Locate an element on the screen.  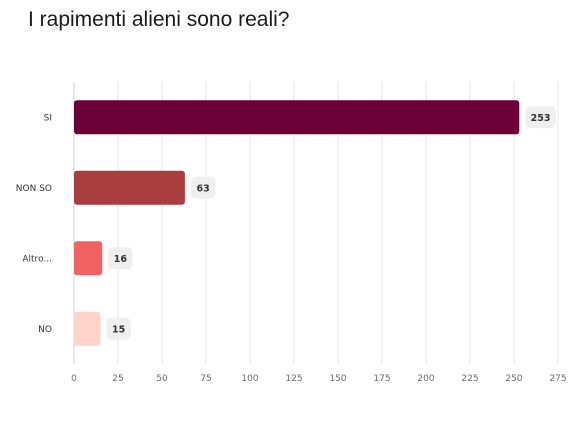
value-label: 253 is located at coordinates (541, 118).